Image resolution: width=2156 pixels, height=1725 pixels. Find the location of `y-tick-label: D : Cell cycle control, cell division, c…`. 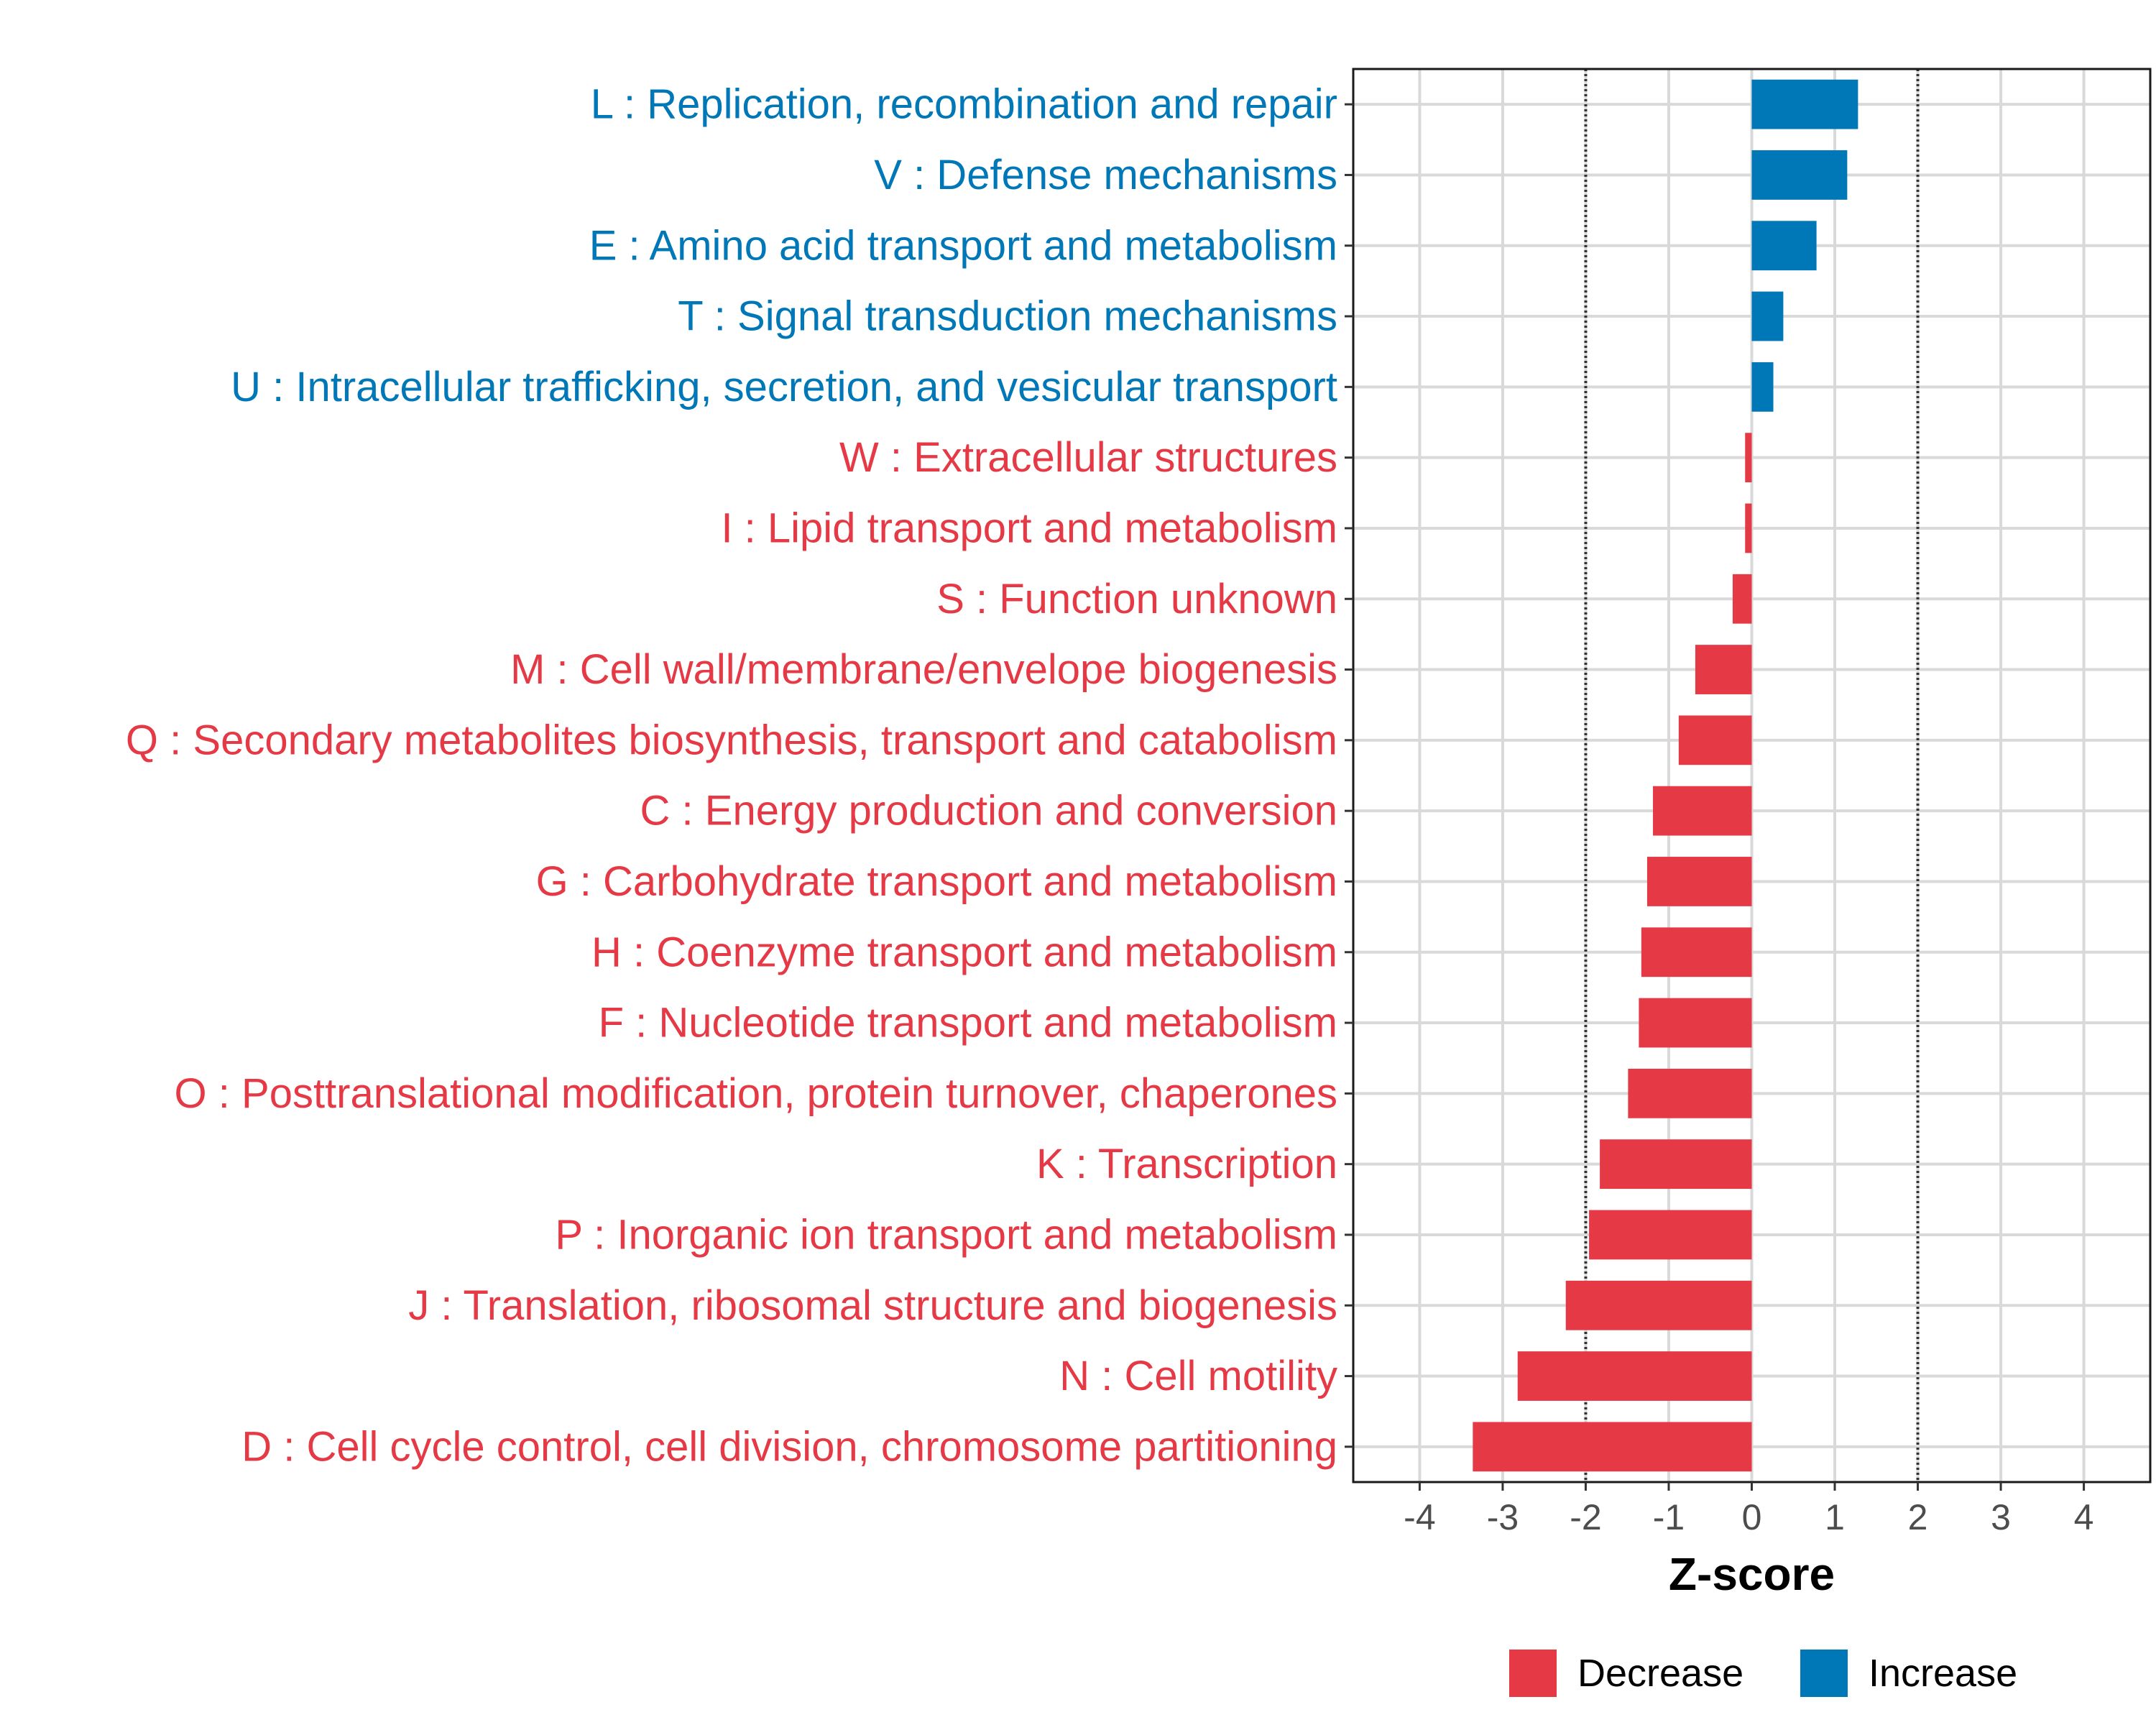

y-tick-label: D : Cell cycle control, cell division, c… is located at coordinates (789, 1446).